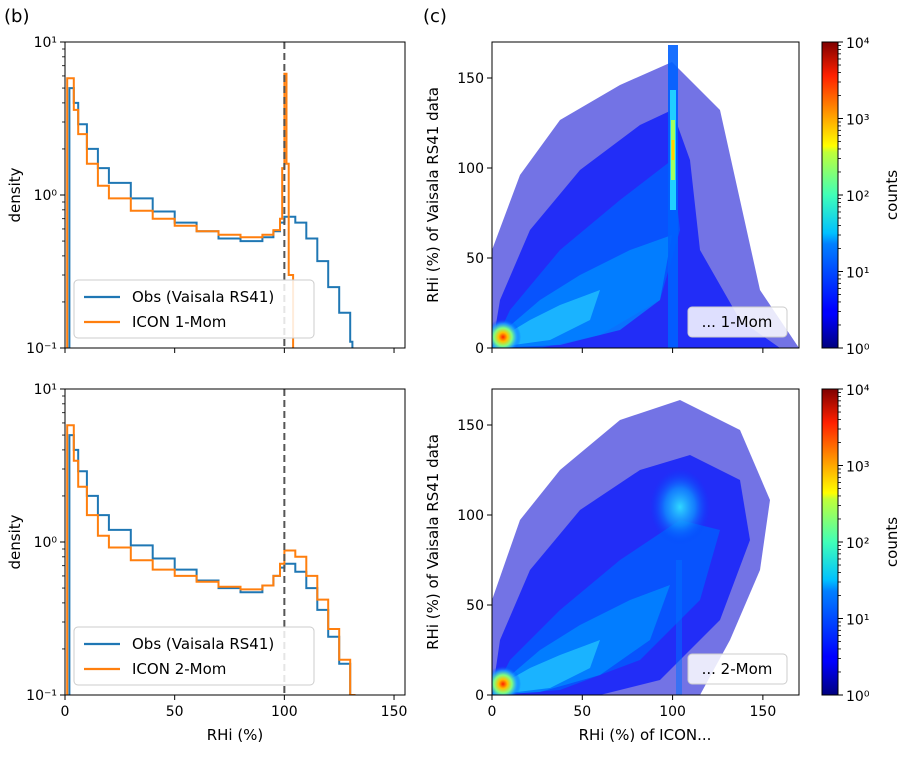 Image resolution: width=907 pixels, height=763 pixels. Describe the element at coordinates (211, 217) in the screenshot. I see `series-line-obs` at that location.